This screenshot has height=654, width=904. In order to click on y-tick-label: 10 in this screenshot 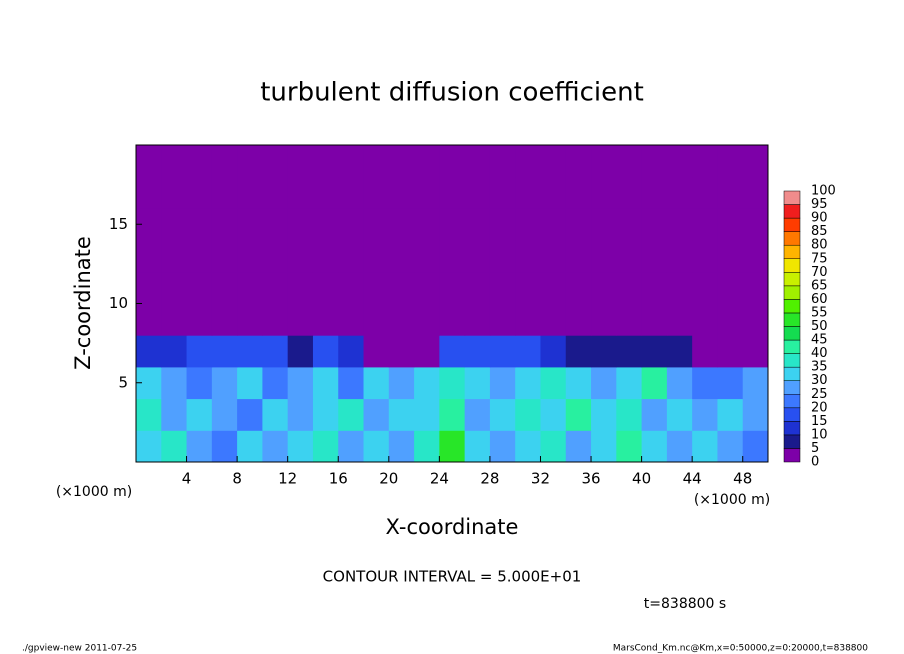, I will do `click(118, 303)`.